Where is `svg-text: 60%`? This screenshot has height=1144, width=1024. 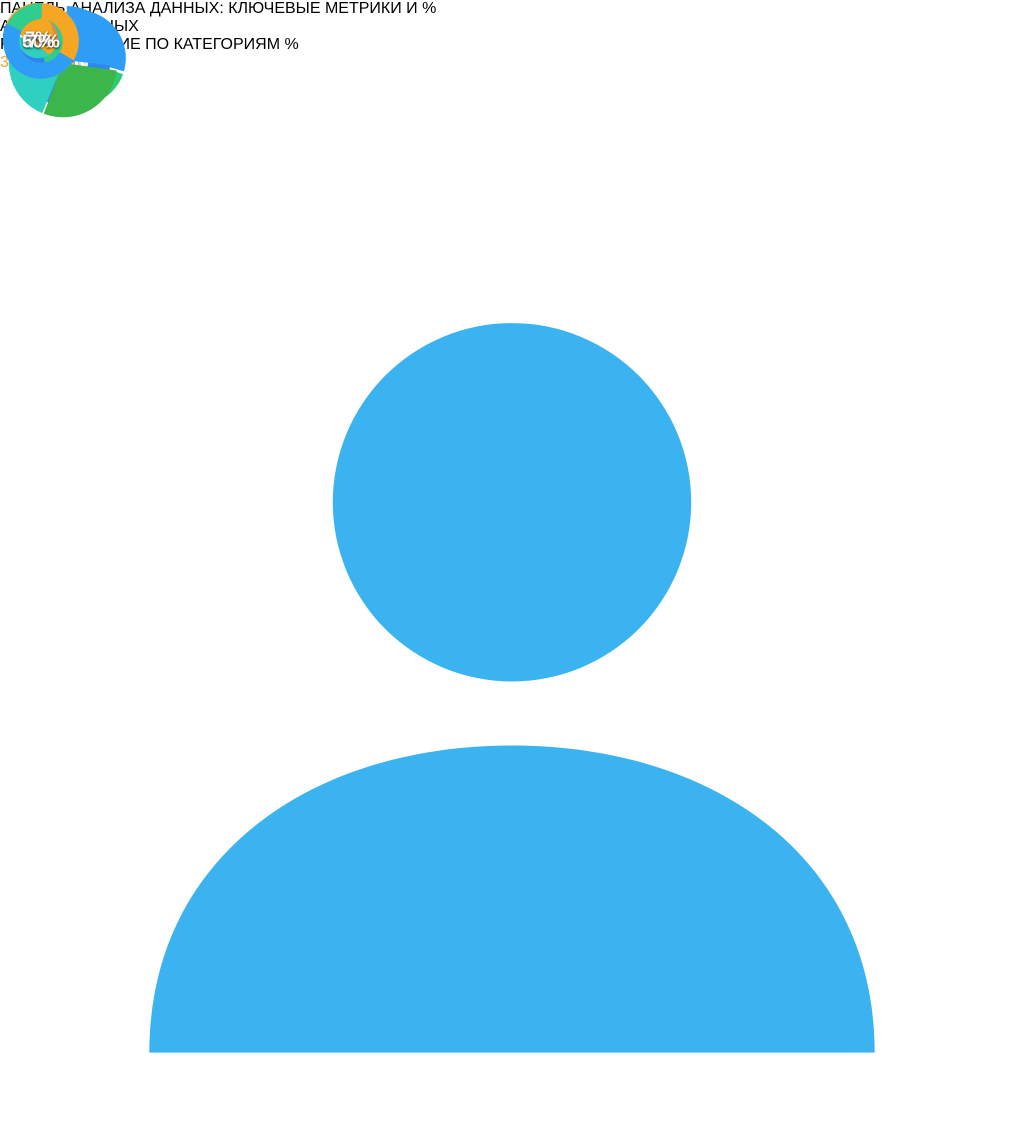
svg-text: 60% is located at coordinates (41, 41).